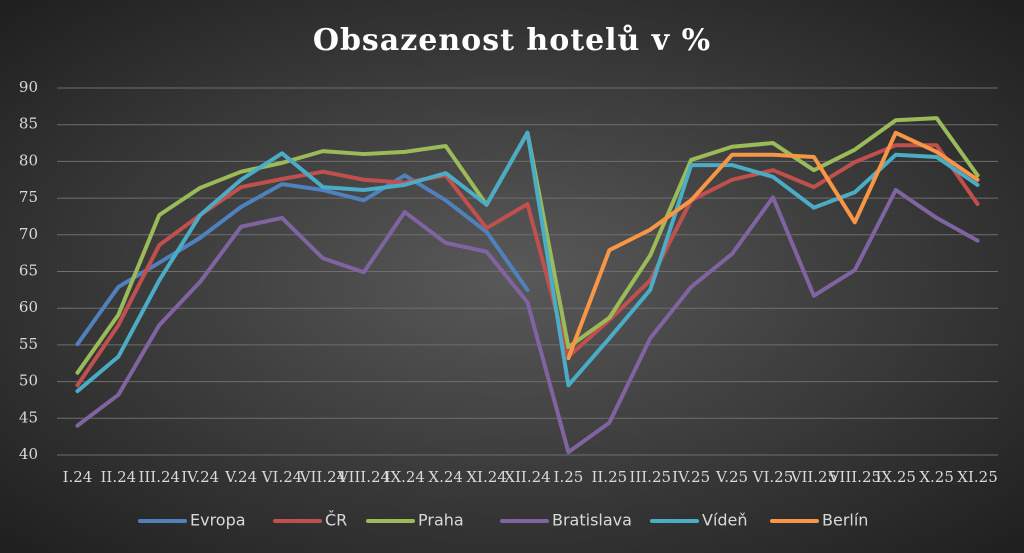 This screenshot has height=553, width=1024. What do you see at coordinates (725, 520) in the screenshot?
I see `legend-label: Vídeň` at bounding box center [725, 520].